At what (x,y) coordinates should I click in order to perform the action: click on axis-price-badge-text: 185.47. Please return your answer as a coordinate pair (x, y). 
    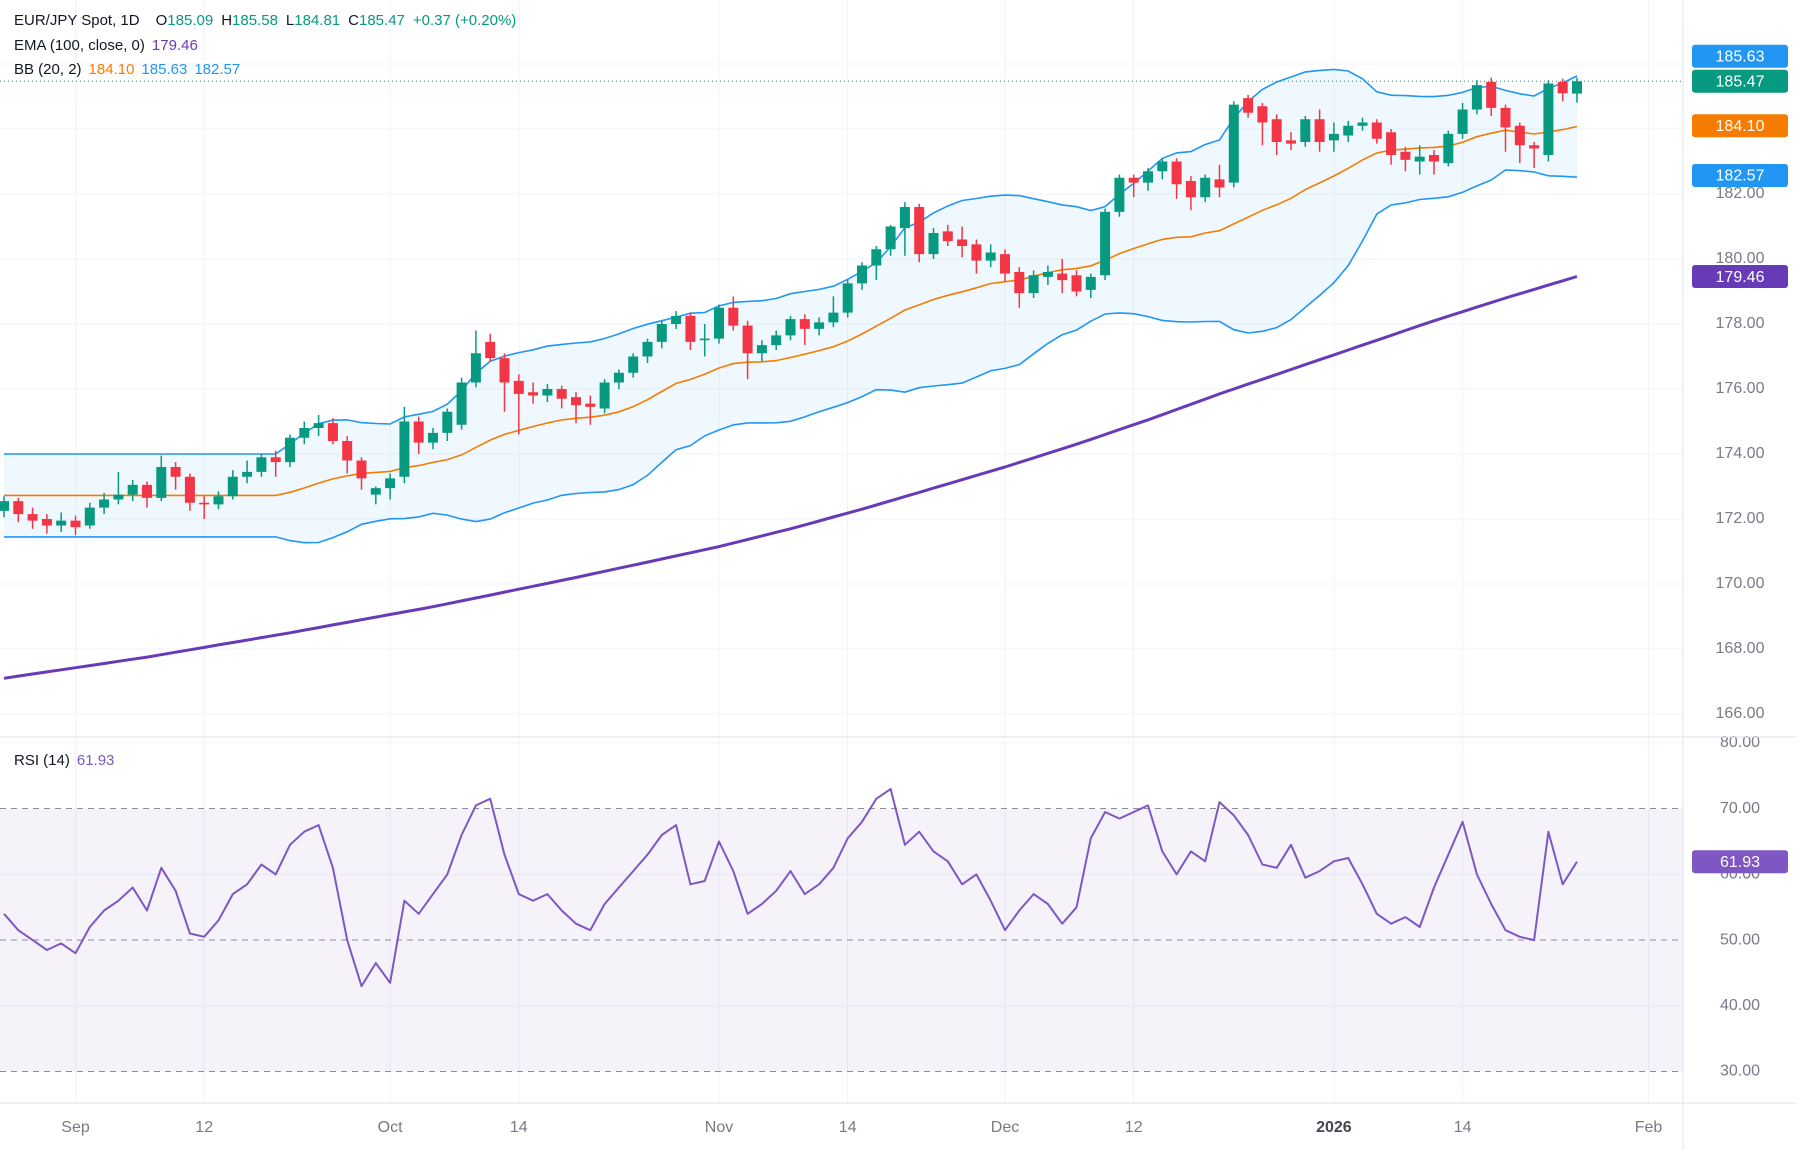
    Looking at the image, I should click on (1740, 81).